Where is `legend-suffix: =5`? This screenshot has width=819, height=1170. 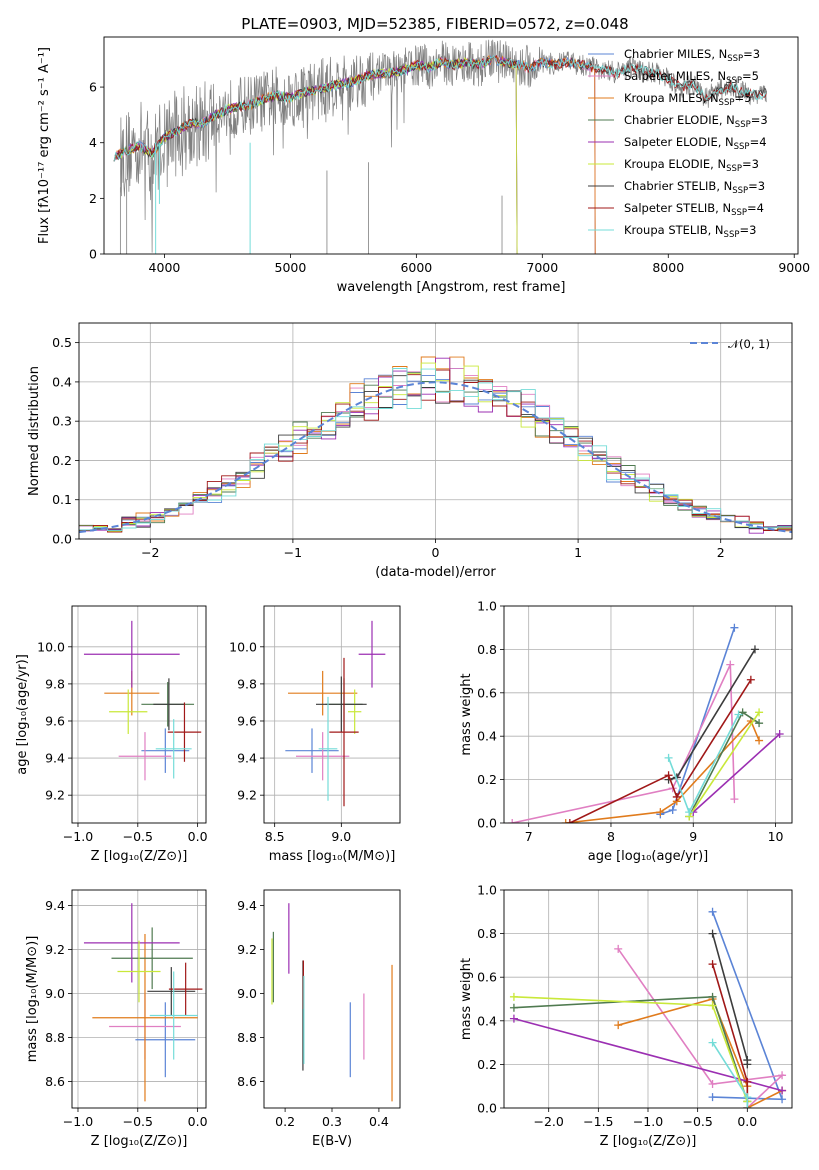 legend-suffix: =5 is located at coordinates (742, 98).